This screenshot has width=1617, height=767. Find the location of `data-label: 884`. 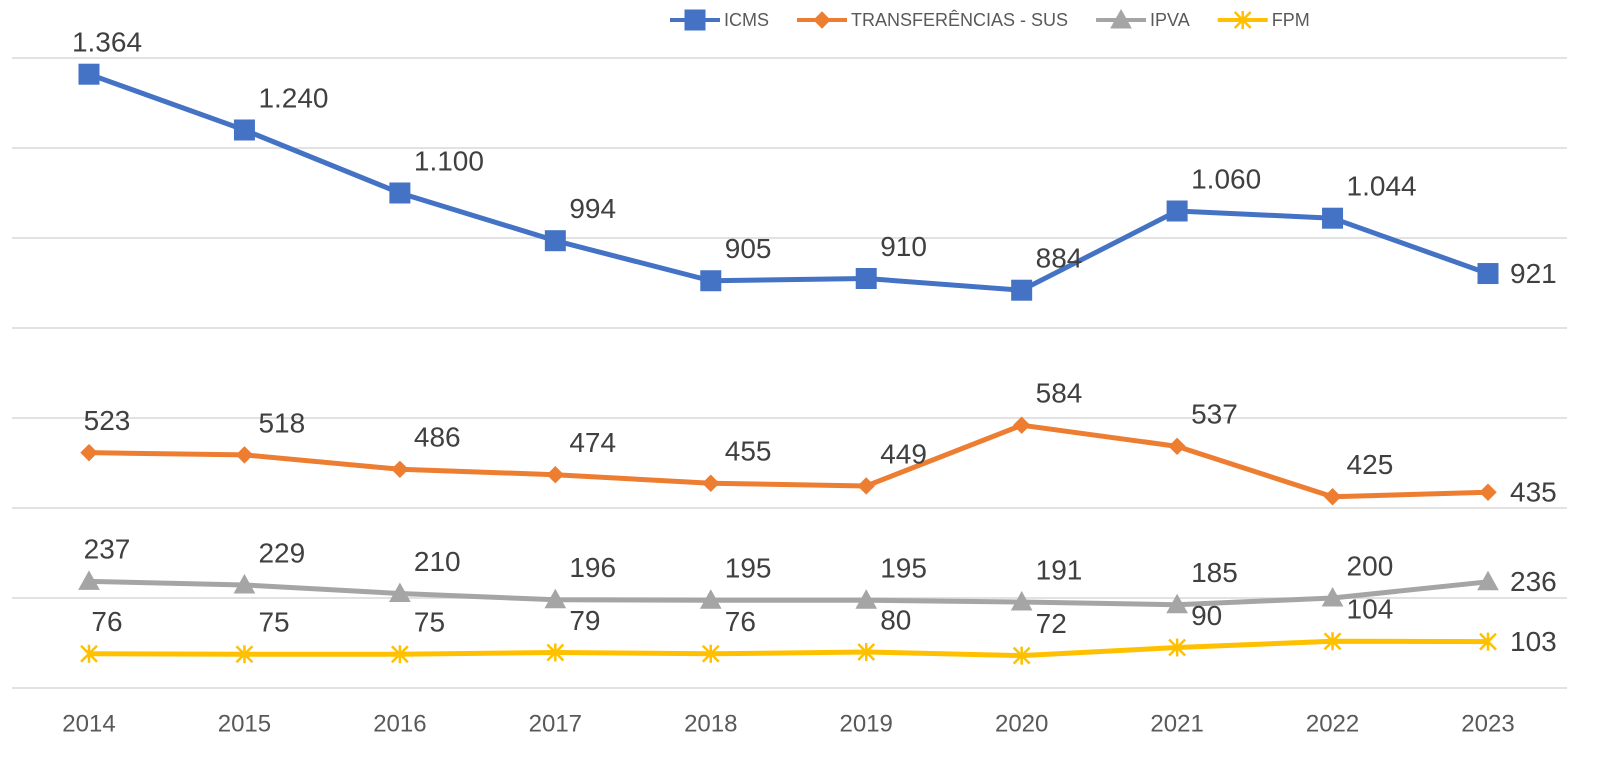

data-label: 884 is located at coordinates (1059, 258).